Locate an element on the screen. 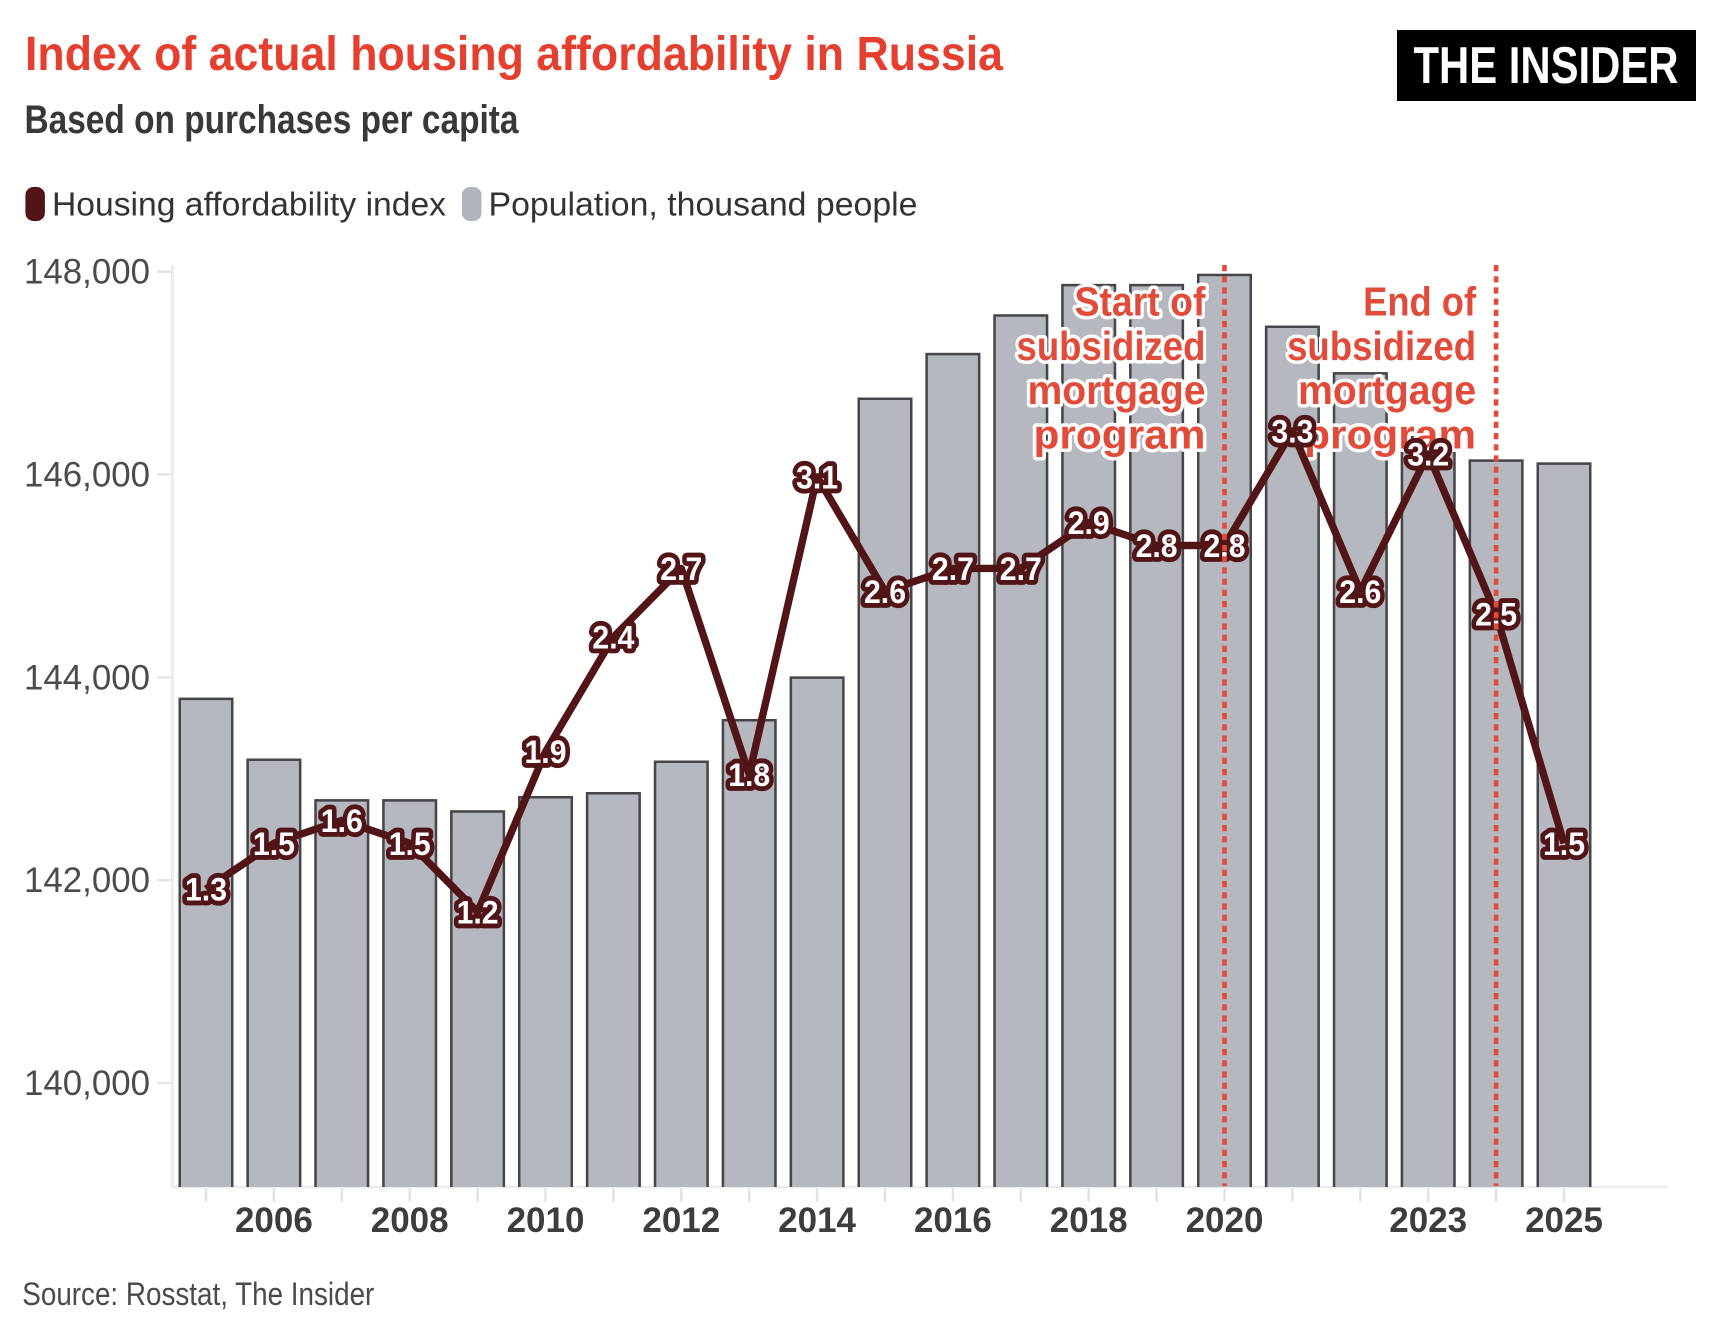 This screenshot has width=1732, height=1338. svg-text: 140,000 is located at coordinates (87, 1083).